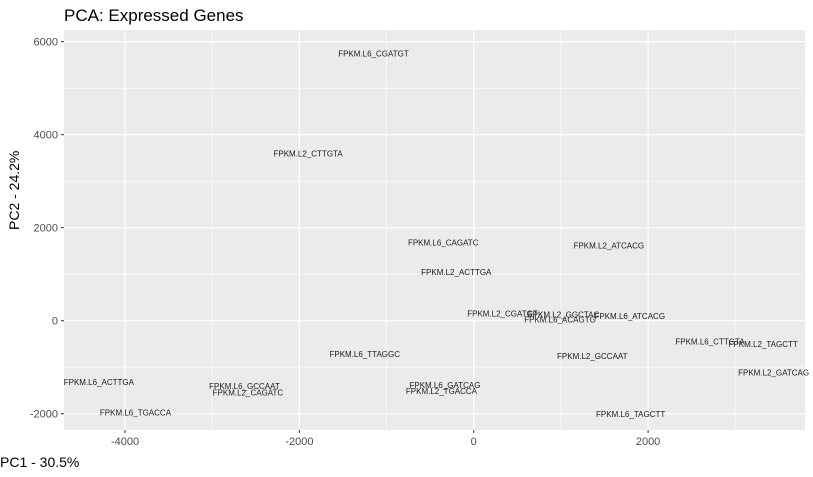 Image resolution: width=813 pixels, height=477 pixels. I want to click on sample-point-label: FPKM.L2_ATCACG, so click(609, 245).